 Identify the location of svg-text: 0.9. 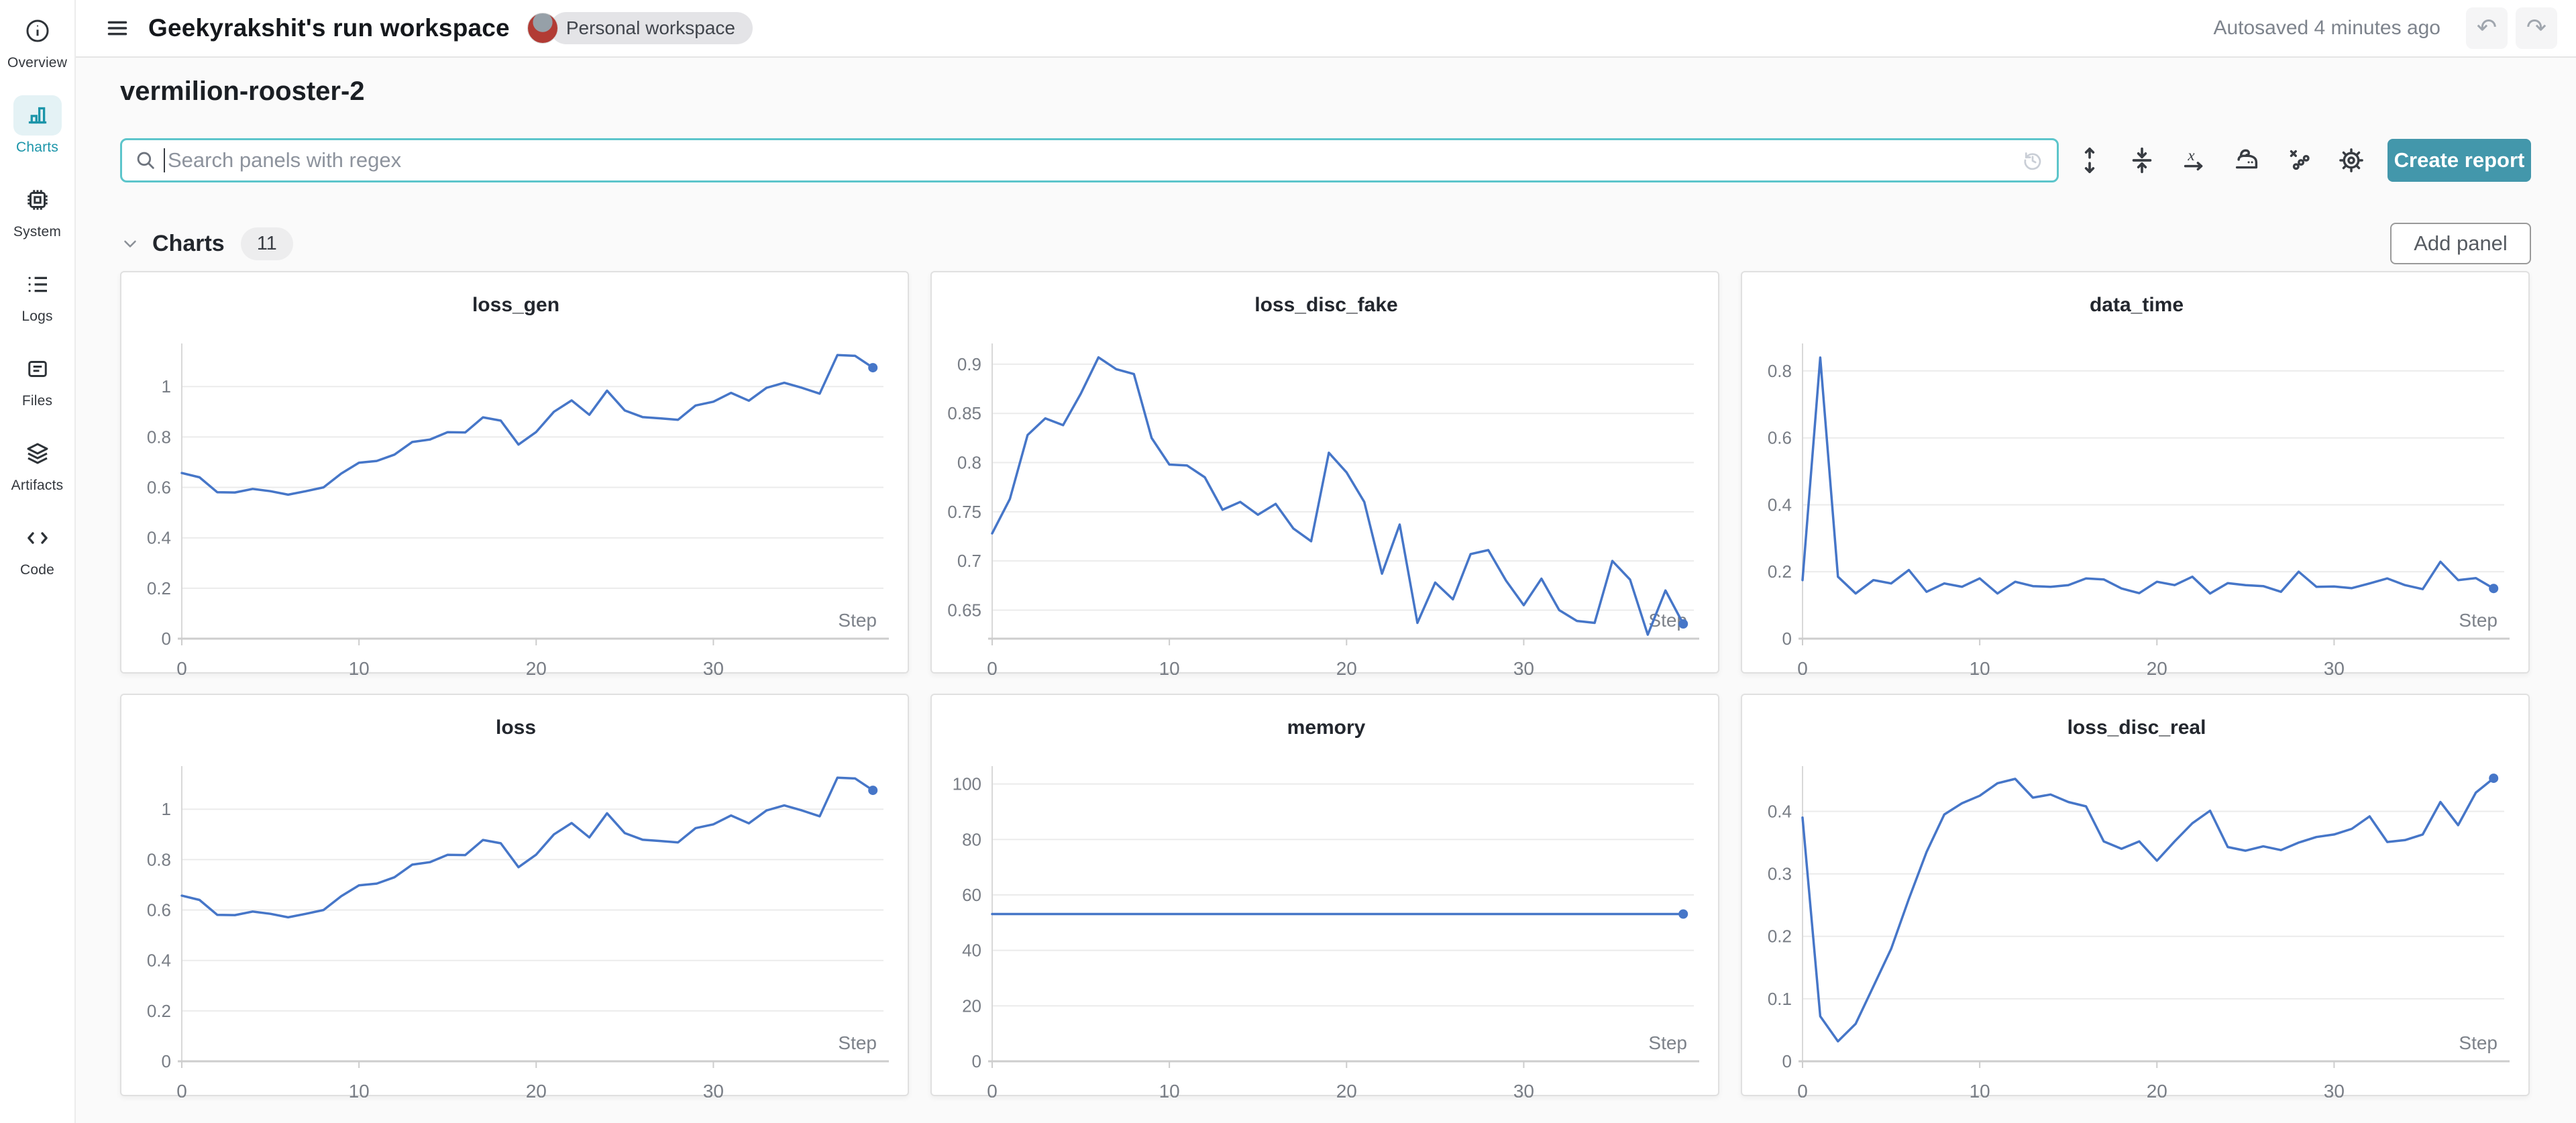
(969, 364).